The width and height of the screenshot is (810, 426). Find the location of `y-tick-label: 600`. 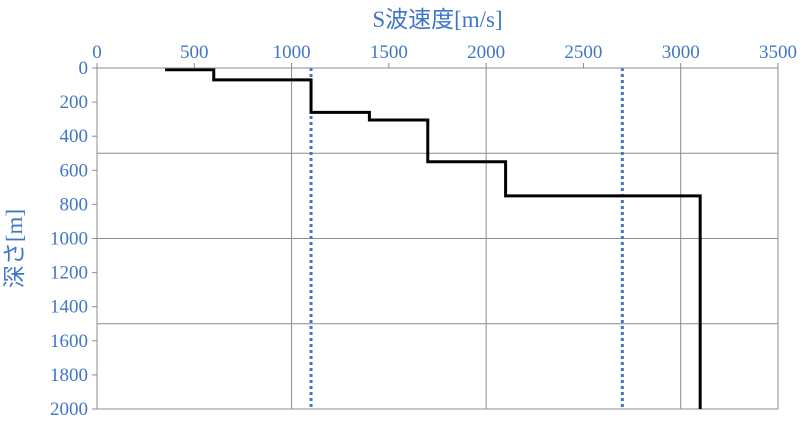

y-tick-label: 600 is located at coordinates (74, 170).